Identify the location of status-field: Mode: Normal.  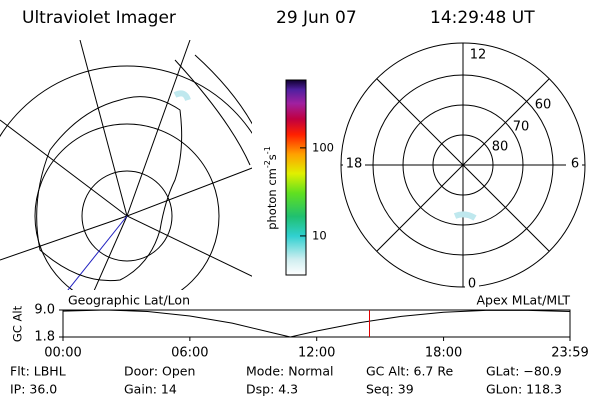
(289, 371).